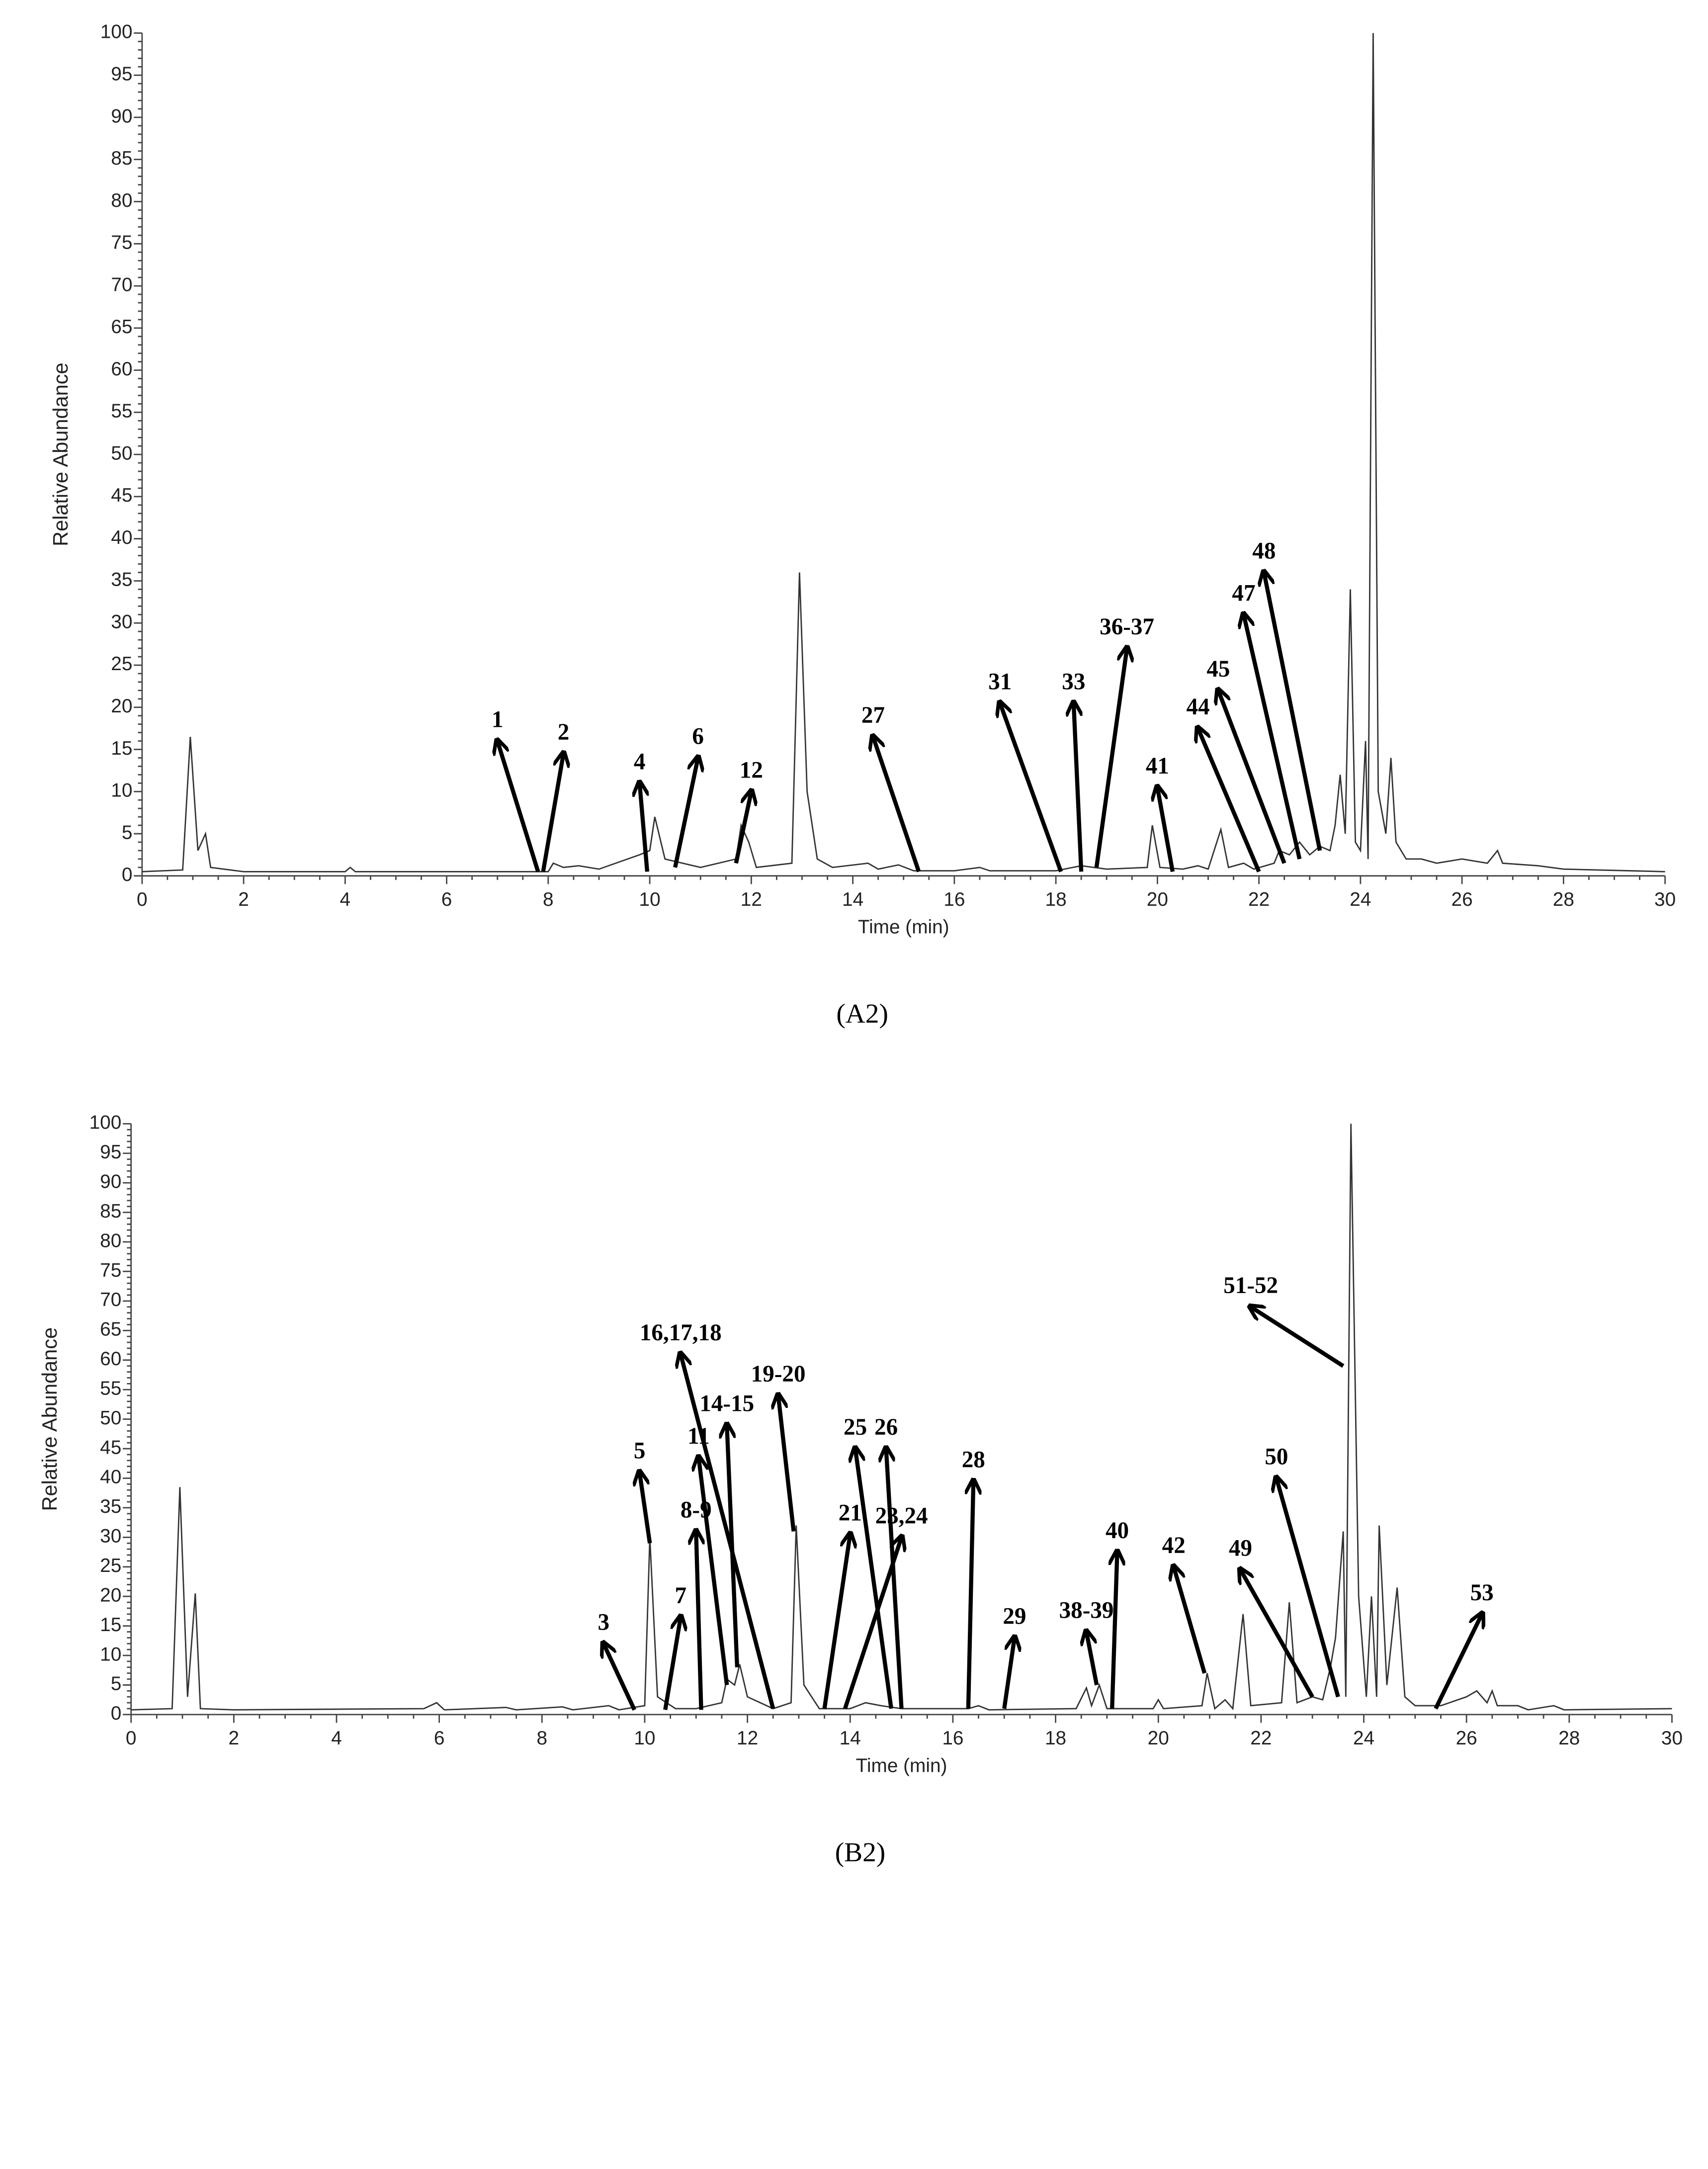 The image size is (1708, 2169). Describe the element at coordinates (1198, 707) in the screenshot. I see `annotation-label: 44` at that location.